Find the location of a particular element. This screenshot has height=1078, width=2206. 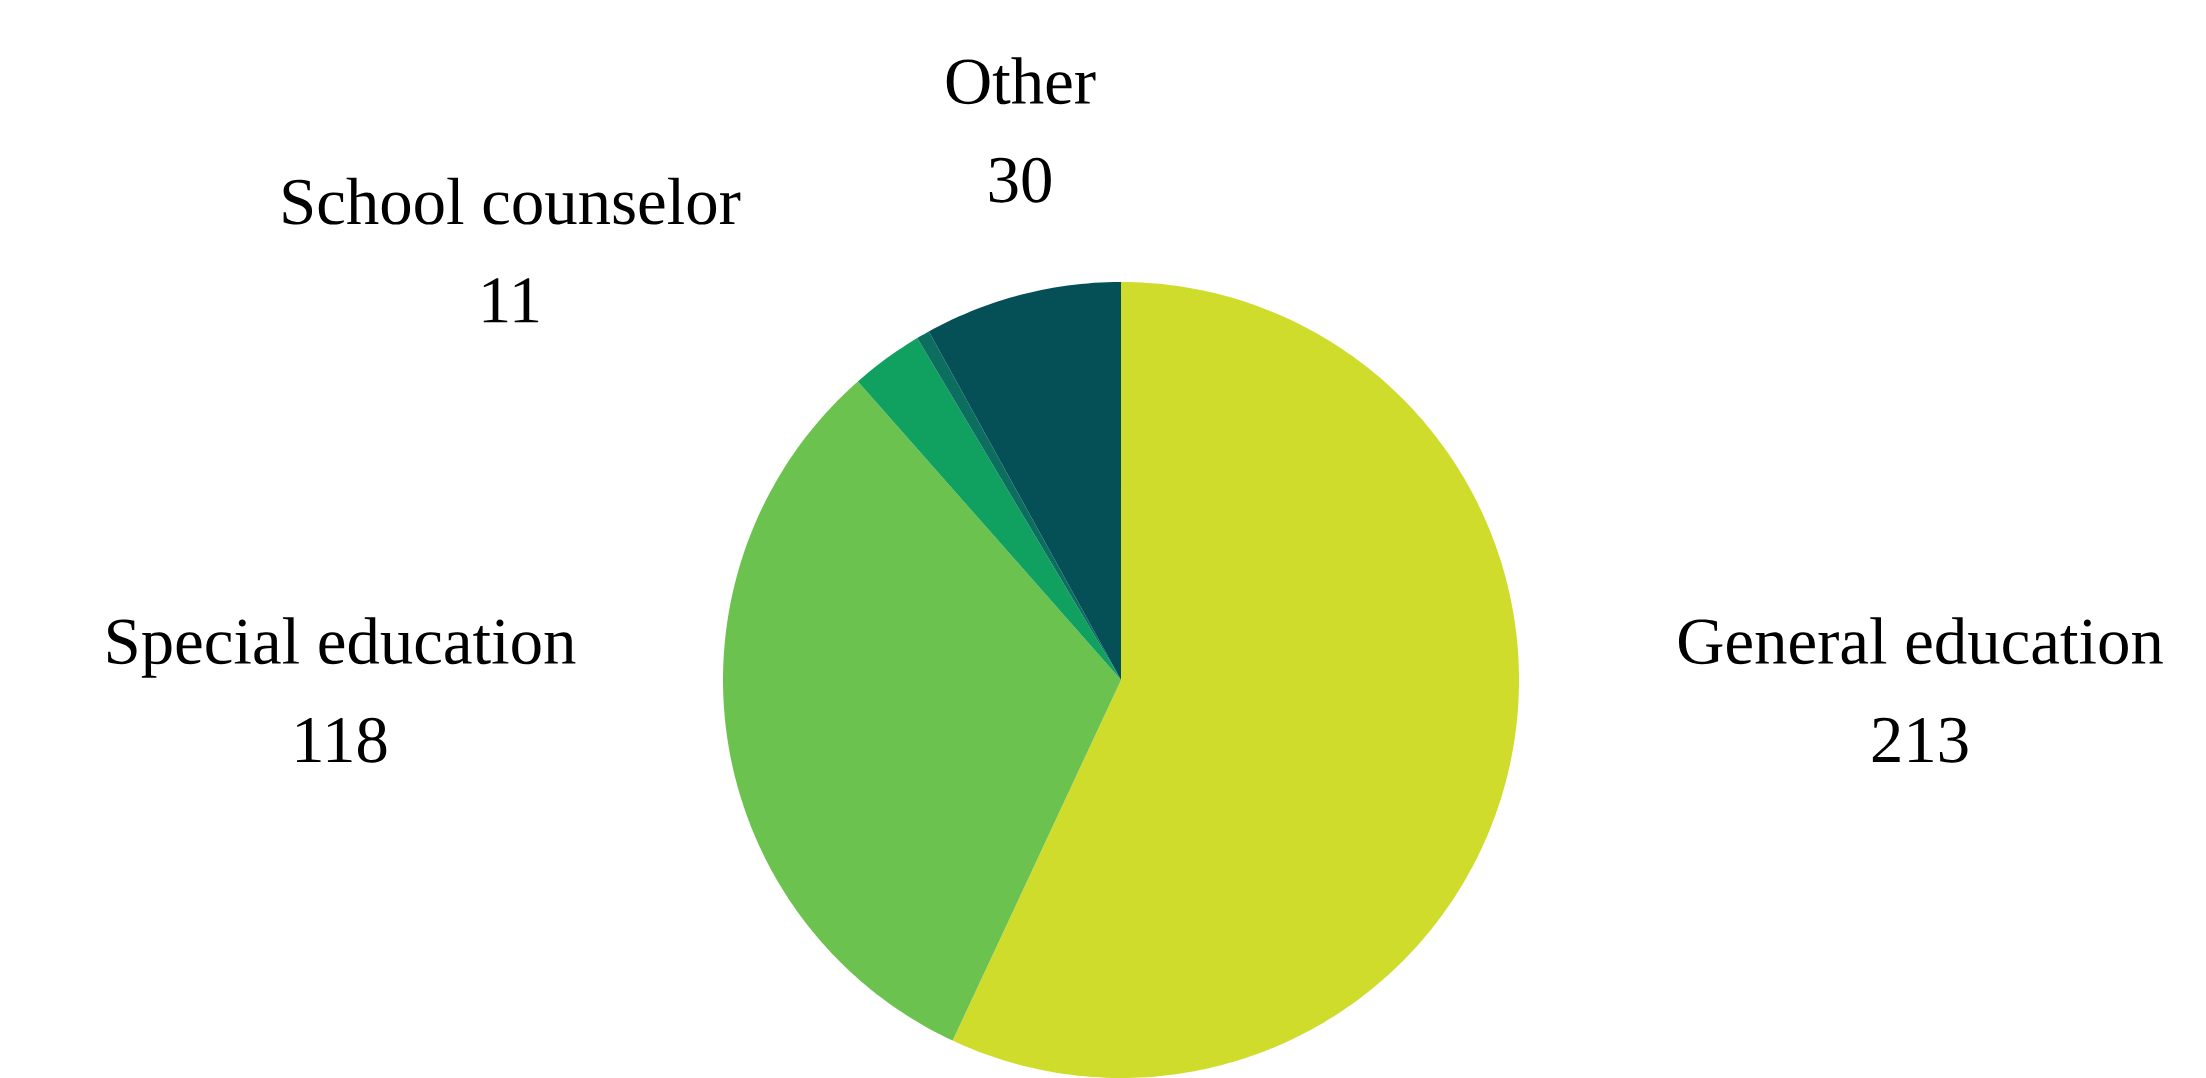

slice-label: Other is located at coordinates (1021, 81).